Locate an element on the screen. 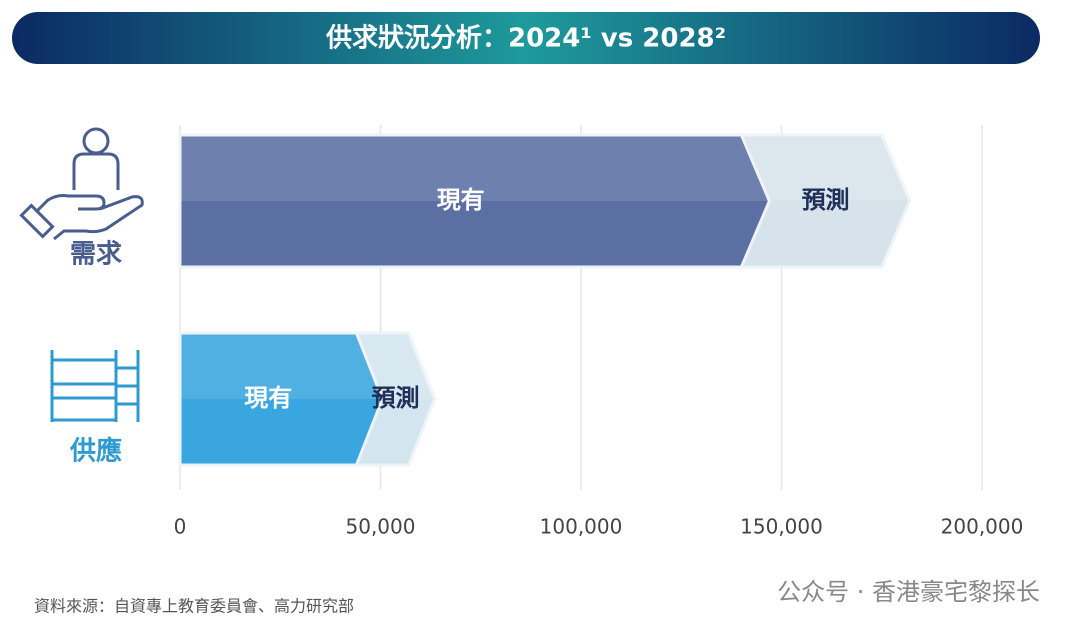 The image size is (1080, 635). chart-title: 供求狀況分析：2024¹ vs 2028² is located at coordinates (525, 39).